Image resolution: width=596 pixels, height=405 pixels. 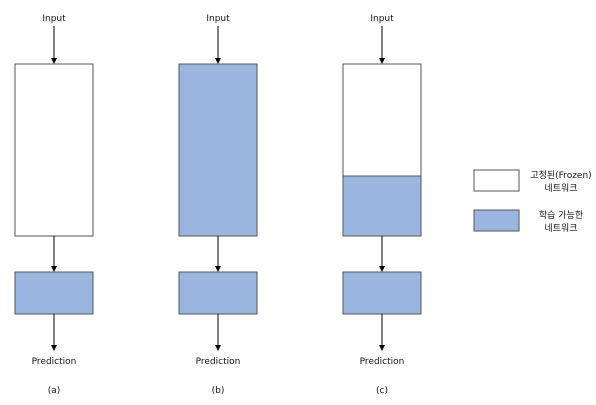 I want to click on legend-trainable-line1: 학습 가능한, so click(x=561, y=215).